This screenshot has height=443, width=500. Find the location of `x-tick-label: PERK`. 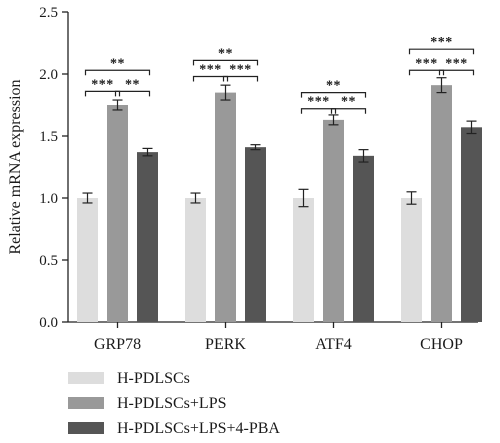

x-tick-label: PERK is located at coordinates (225, 344).